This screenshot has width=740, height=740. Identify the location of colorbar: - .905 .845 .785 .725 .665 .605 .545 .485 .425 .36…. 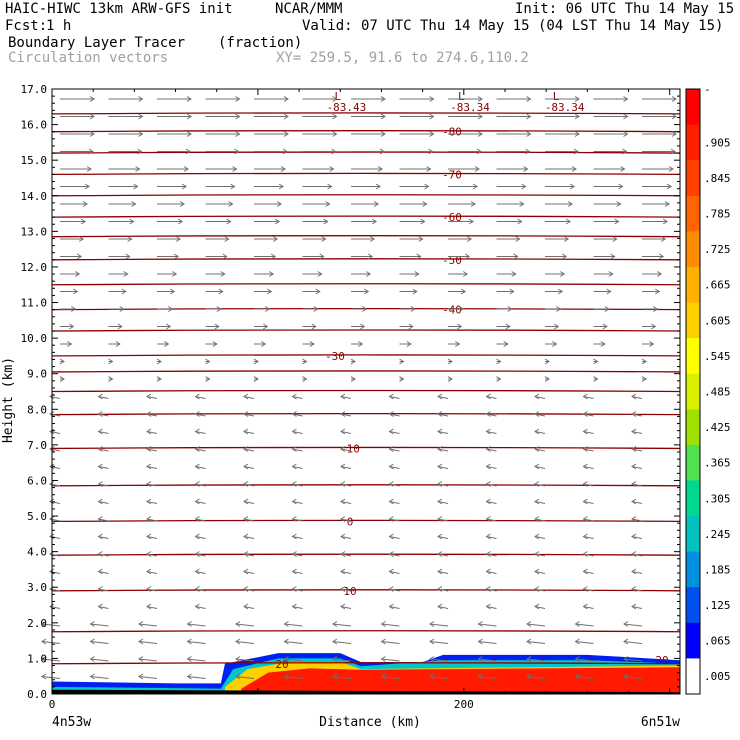
(708, 389).